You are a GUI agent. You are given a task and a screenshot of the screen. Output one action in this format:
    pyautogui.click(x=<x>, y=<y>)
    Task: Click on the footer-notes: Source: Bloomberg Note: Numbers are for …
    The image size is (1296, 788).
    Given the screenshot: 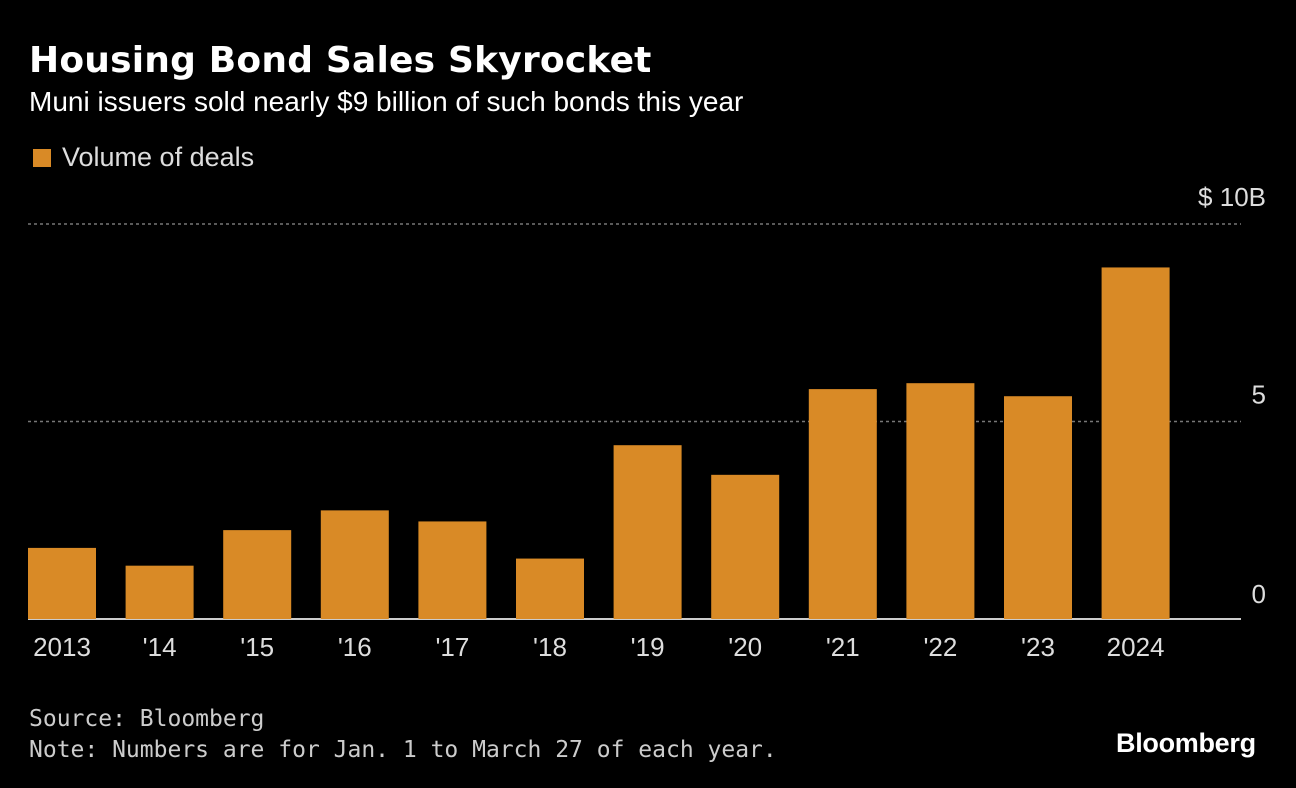 What is the action you would take?
    pyautogui.click(x=403, y=735)
    